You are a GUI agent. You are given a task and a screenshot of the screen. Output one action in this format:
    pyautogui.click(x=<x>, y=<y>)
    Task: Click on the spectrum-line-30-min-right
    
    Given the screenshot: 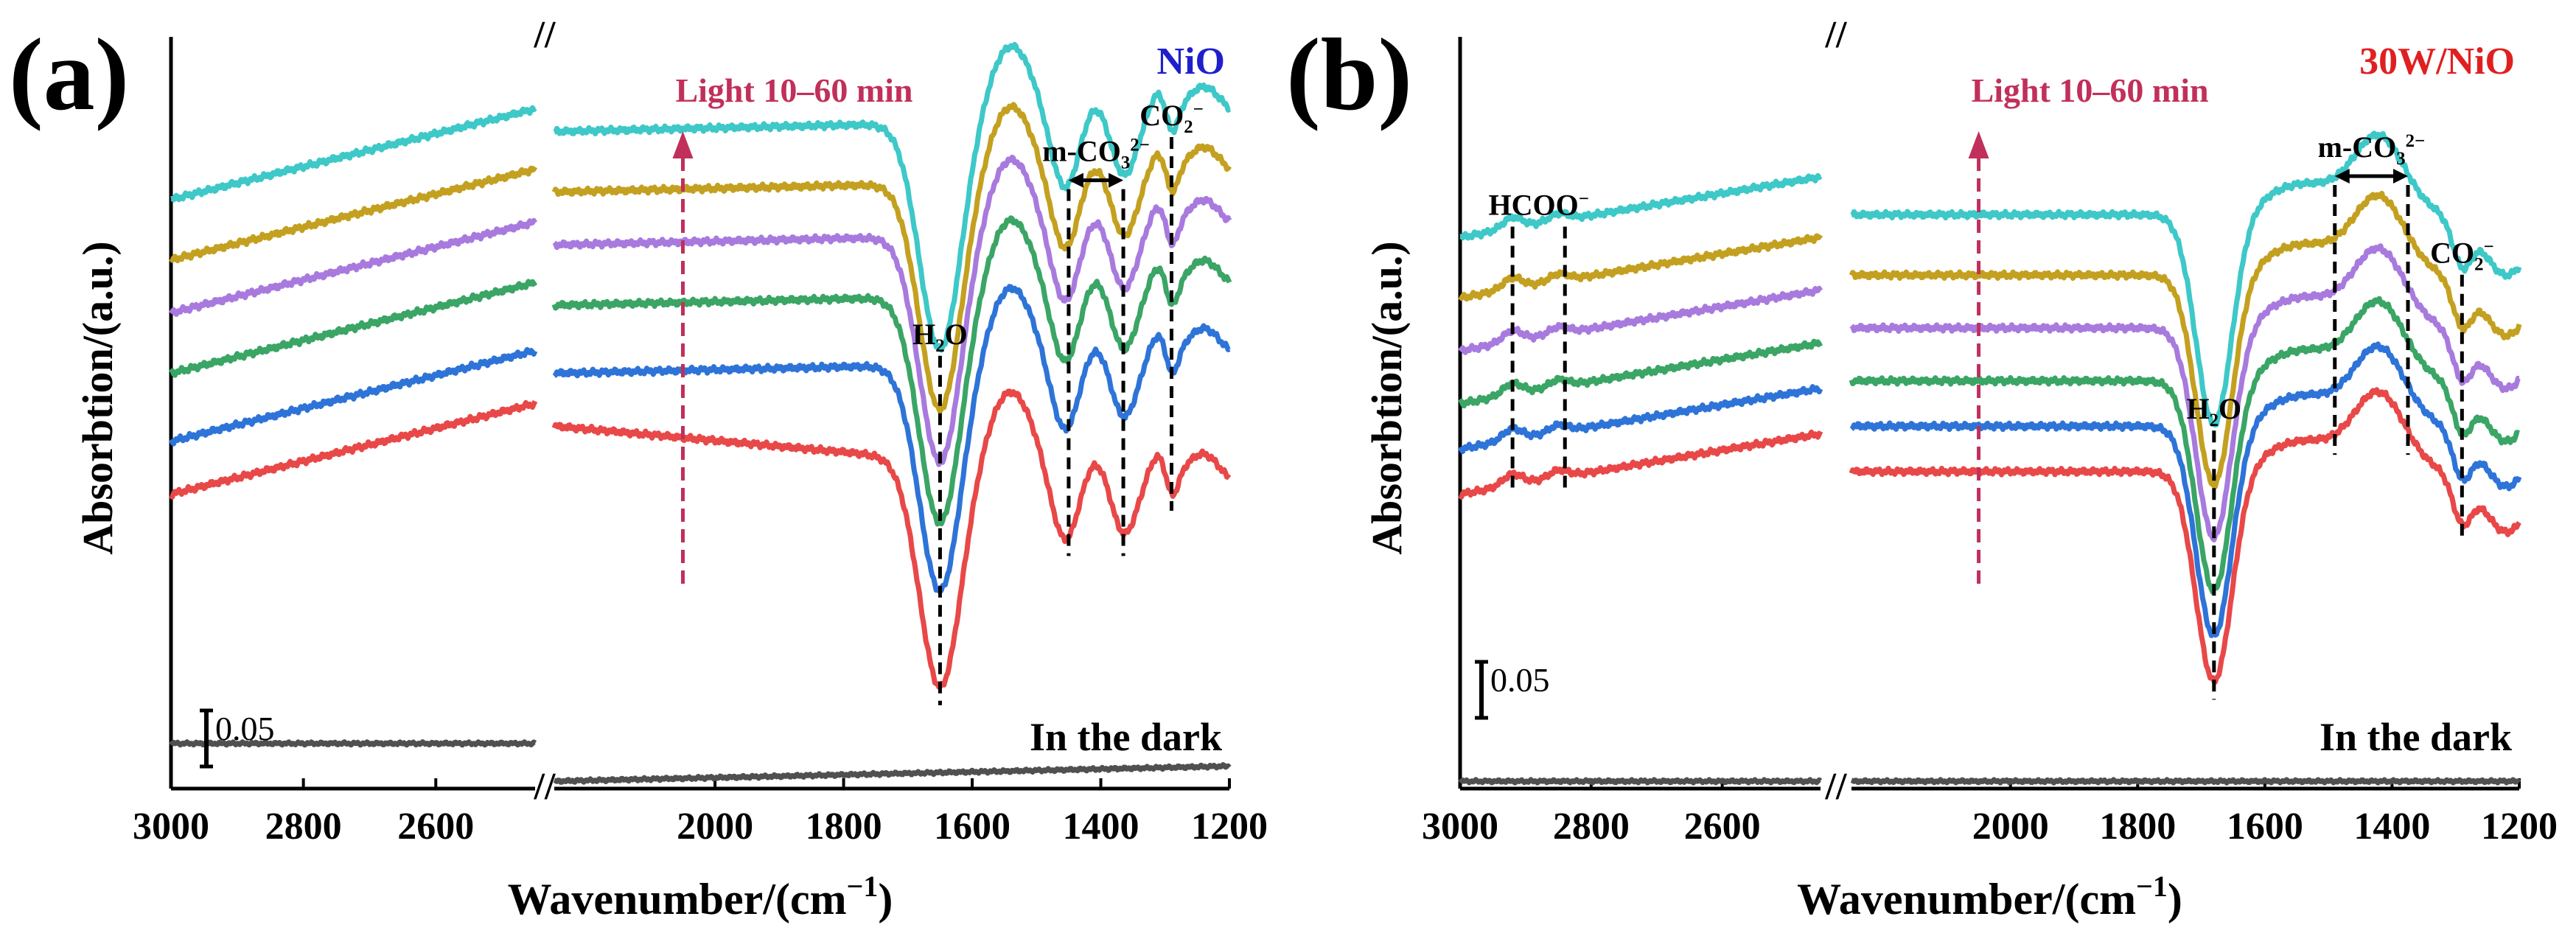 What is the action you would take?
    pyautogui.click(x=891, y=371)
    